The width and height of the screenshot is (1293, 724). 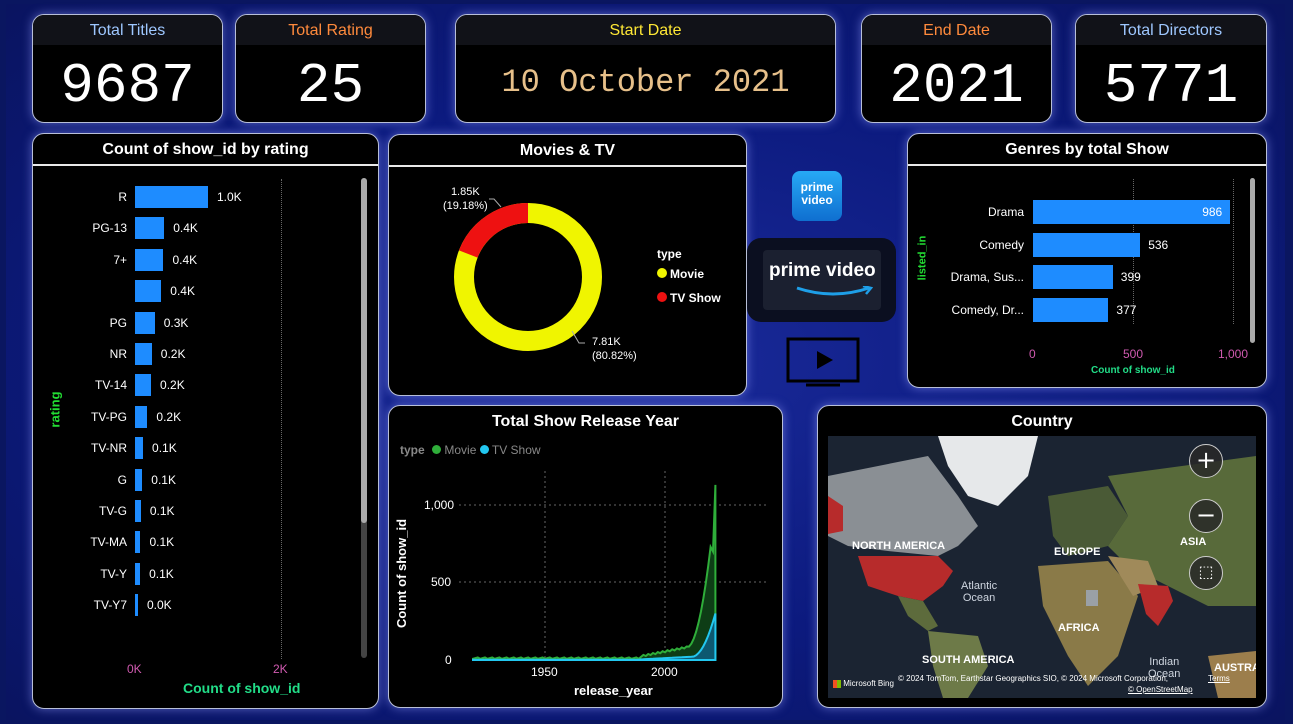 I want to click on legend-label: TV Show, so click(x=516, y=450).